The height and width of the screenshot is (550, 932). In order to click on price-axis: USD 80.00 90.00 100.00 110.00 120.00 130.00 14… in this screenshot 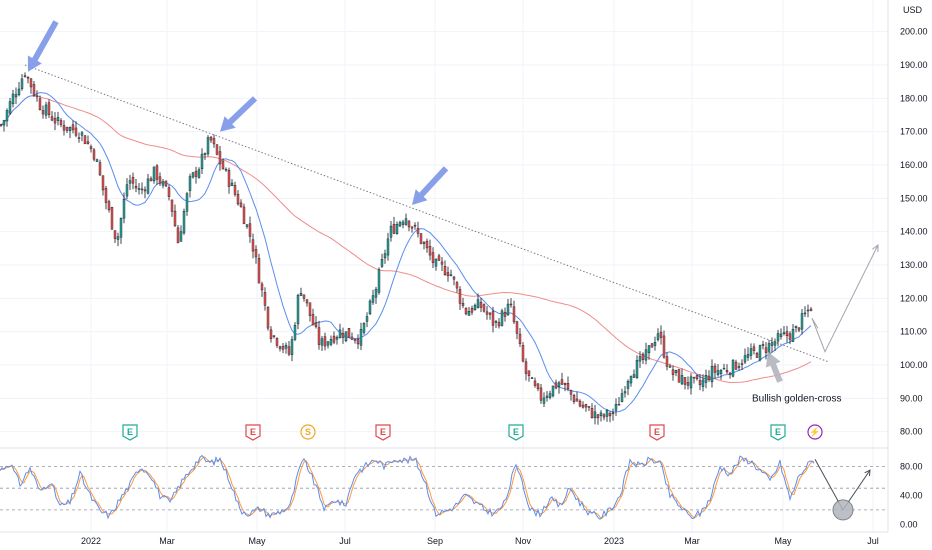, I will do `click(914, 221)`.